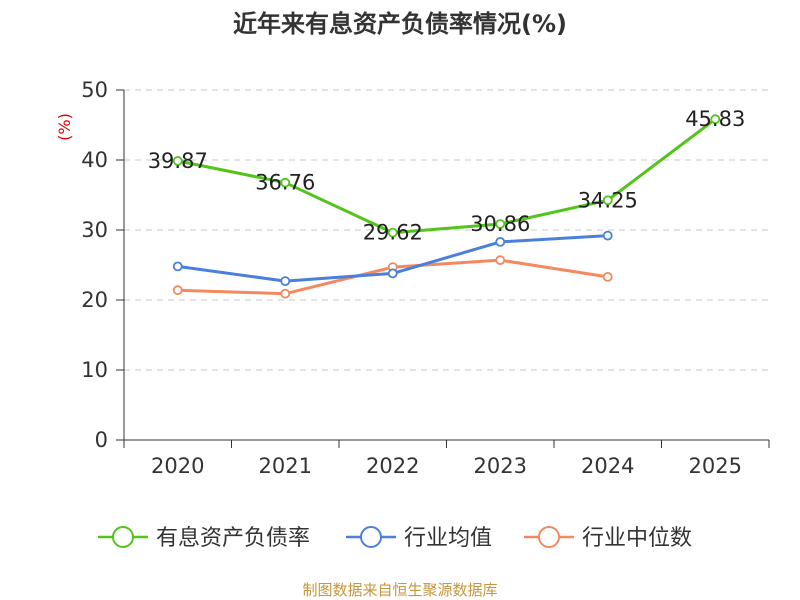 Image resolution: width=800 pixels, height=600 pixels. I want to click on y-tick-label: 40, so click(94, 160).